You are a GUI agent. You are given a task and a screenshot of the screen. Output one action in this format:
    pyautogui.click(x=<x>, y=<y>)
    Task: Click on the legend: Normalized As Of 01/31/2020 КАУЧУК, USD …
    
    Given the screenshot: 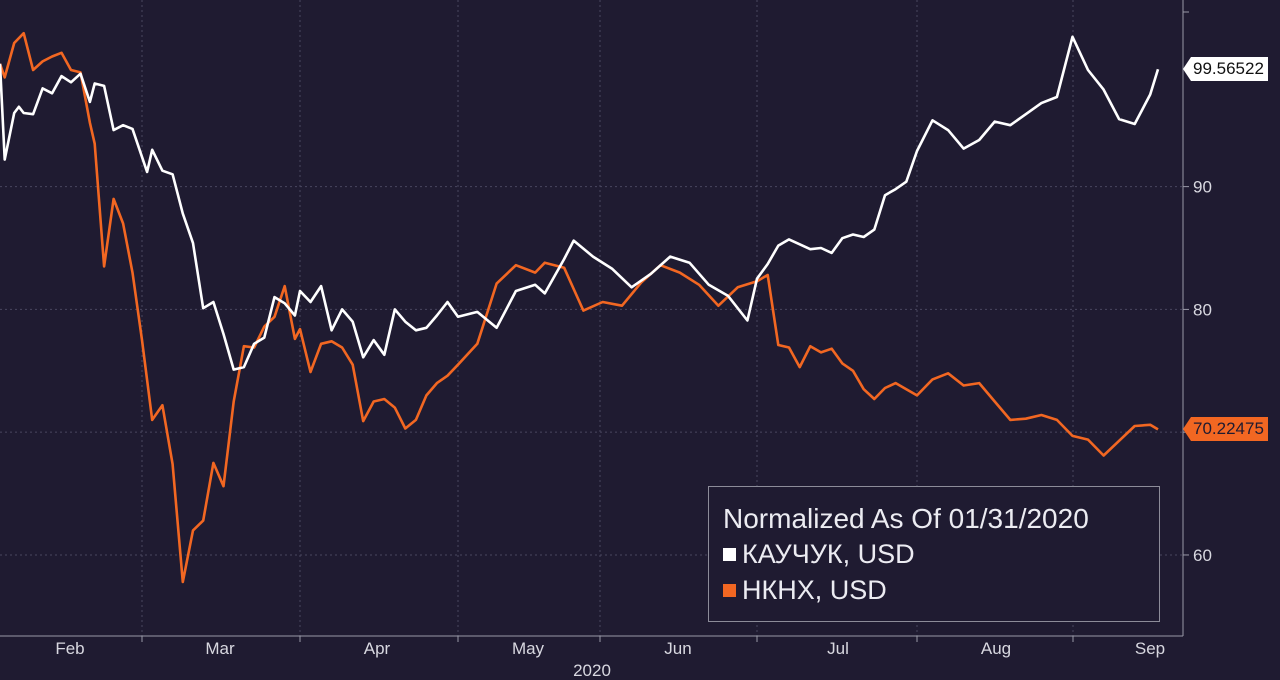 What is the action you would take?
    pyautogui.click(x=934, y=554)
    